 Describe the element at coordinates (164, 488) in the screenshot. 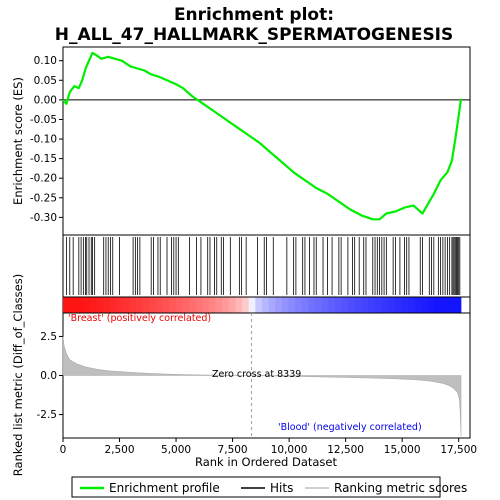

I see `legend-profile-label: Enrichment profile` at that location.